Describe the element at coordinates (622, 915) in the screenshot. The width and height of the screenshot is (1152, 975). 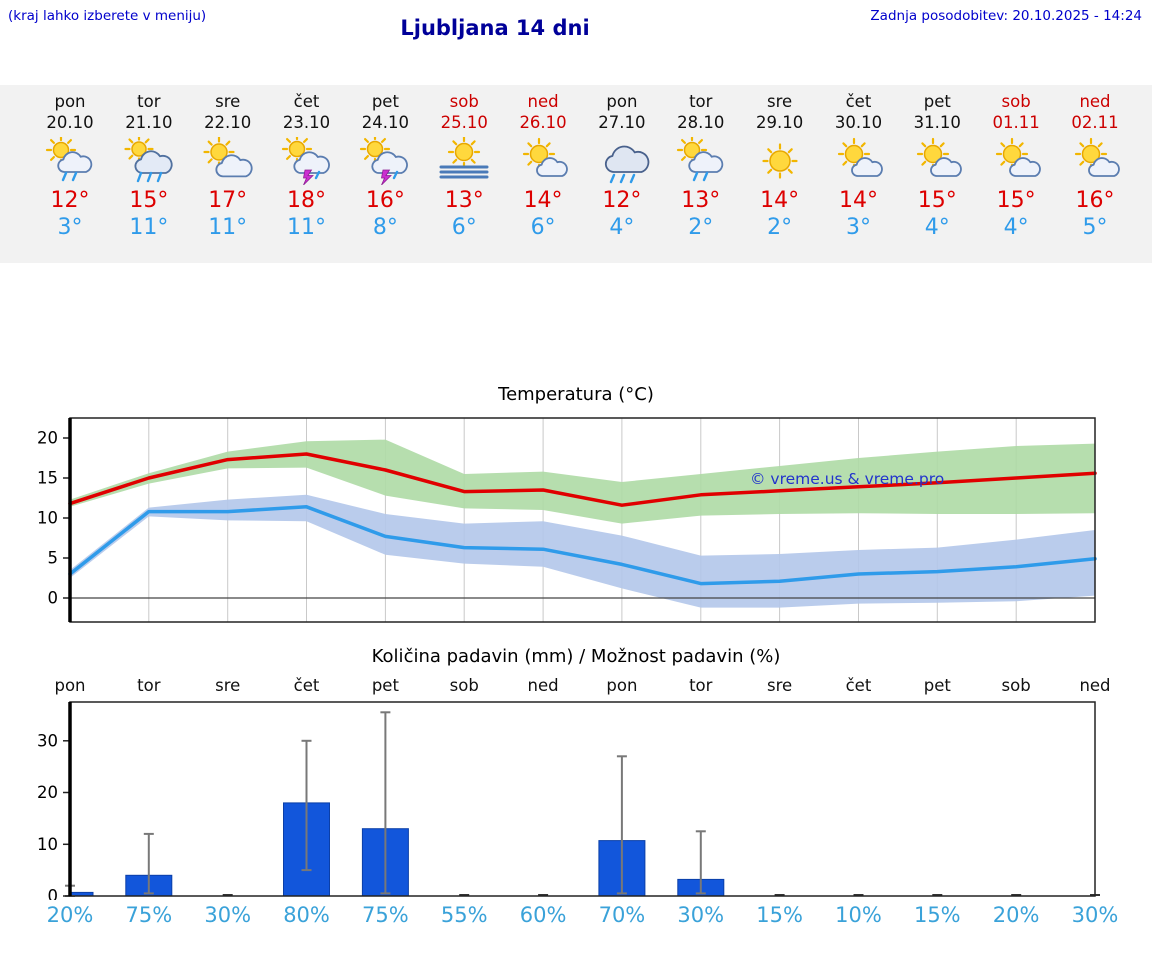
I see `precip-probability: 70%` at that location.